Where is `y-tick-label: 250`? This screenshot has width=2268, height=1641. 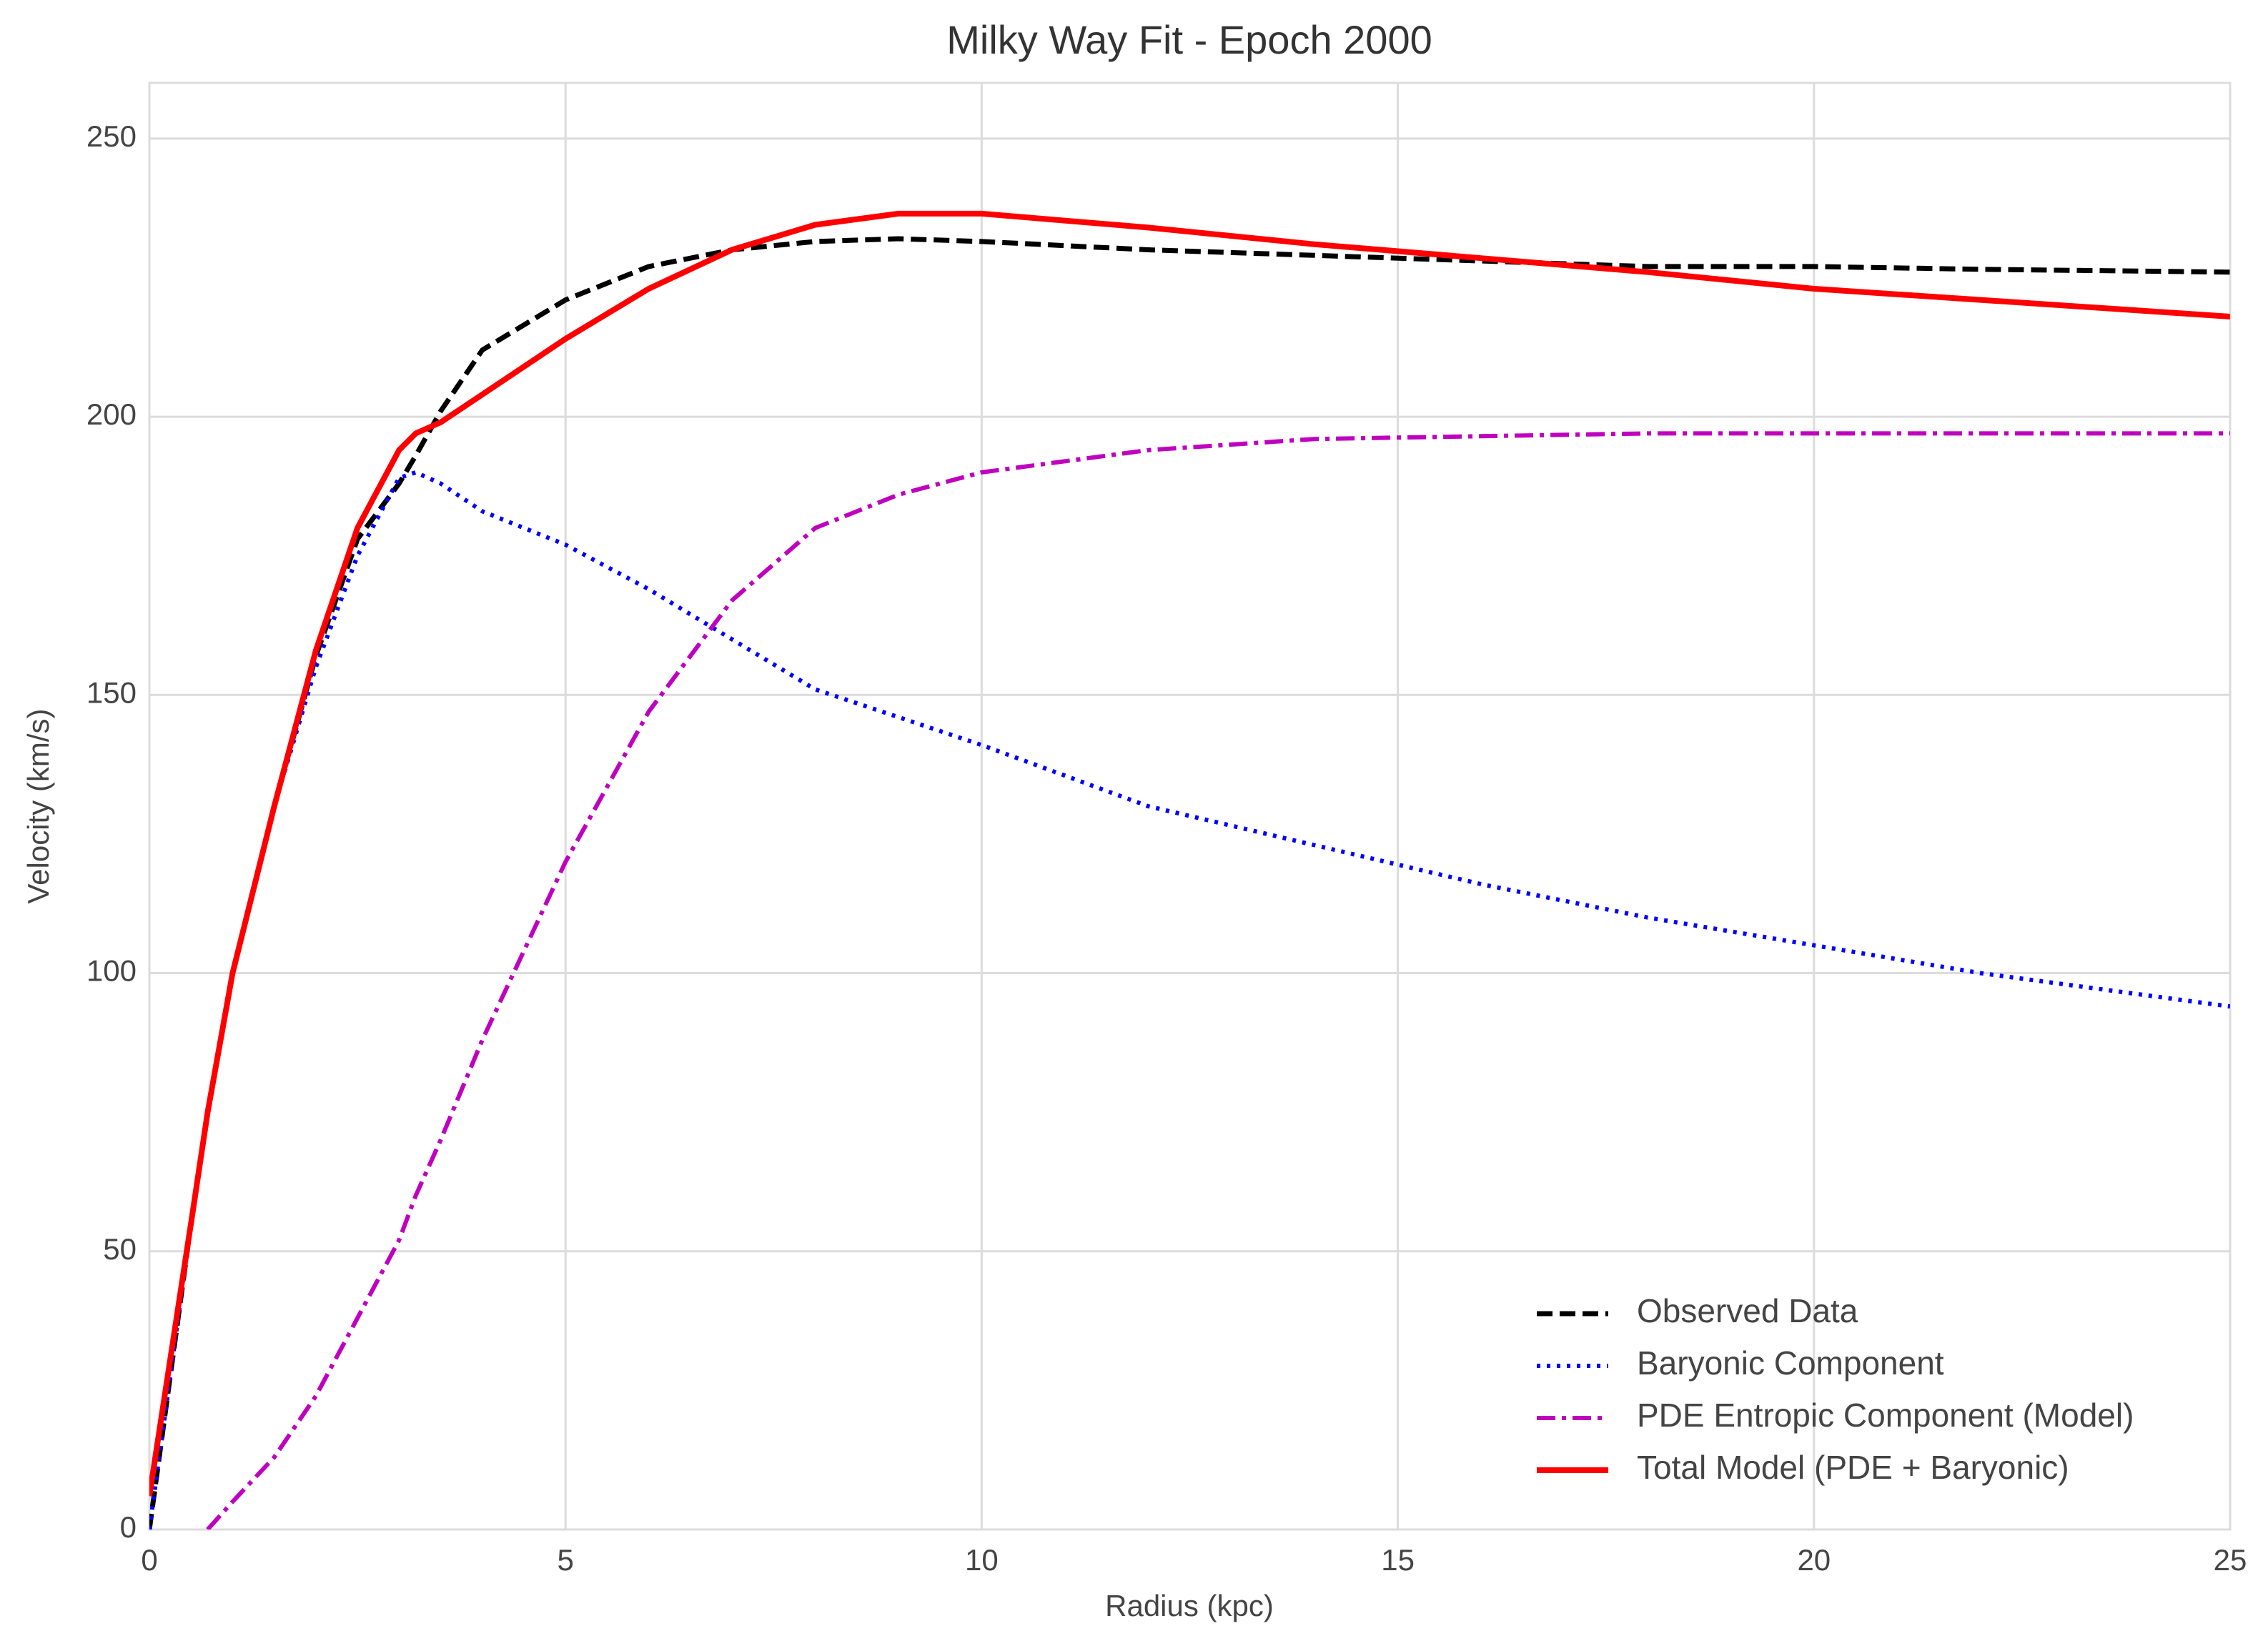
y-tick-label: 250 is located at coordinates (111, 136).